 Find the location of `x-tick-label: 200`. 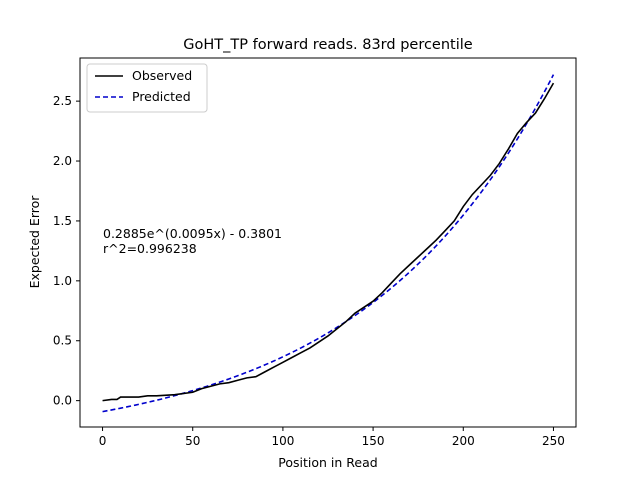

x-tick-label: 200 is located at coordinates (463, 441).